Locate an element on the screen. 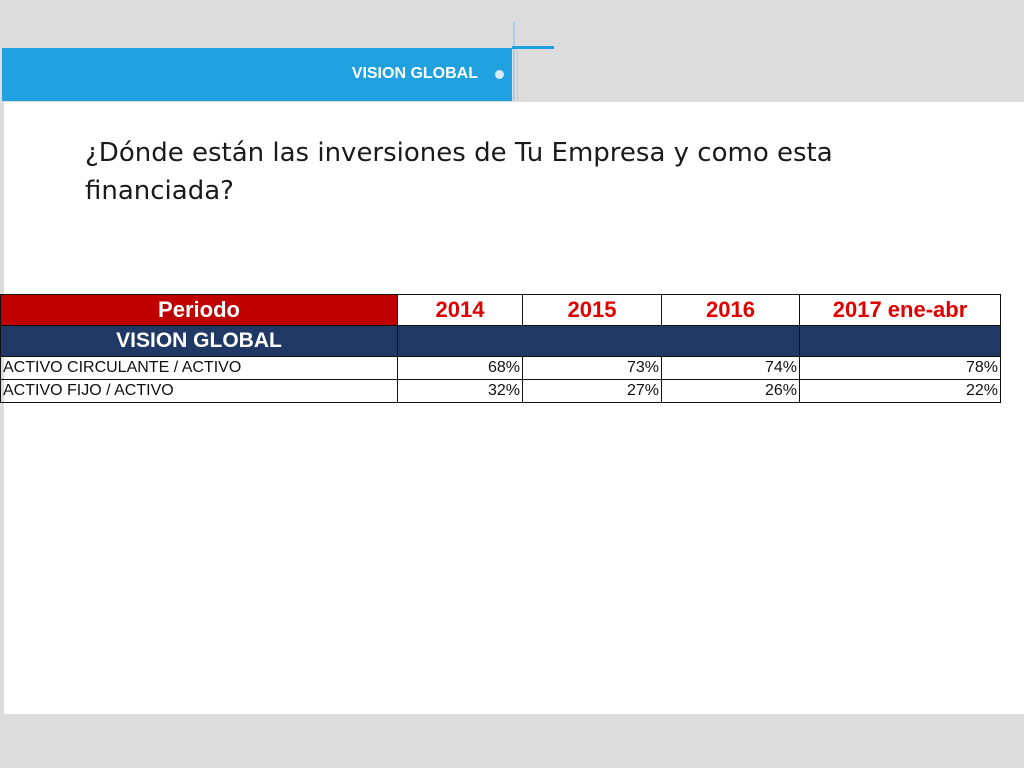 The height and width of the screenshot is (768, 1024). table-row: ACTIVO FIJO / ACTIVO 32% 27% 26% 22% is located at coordinates (500, 391).